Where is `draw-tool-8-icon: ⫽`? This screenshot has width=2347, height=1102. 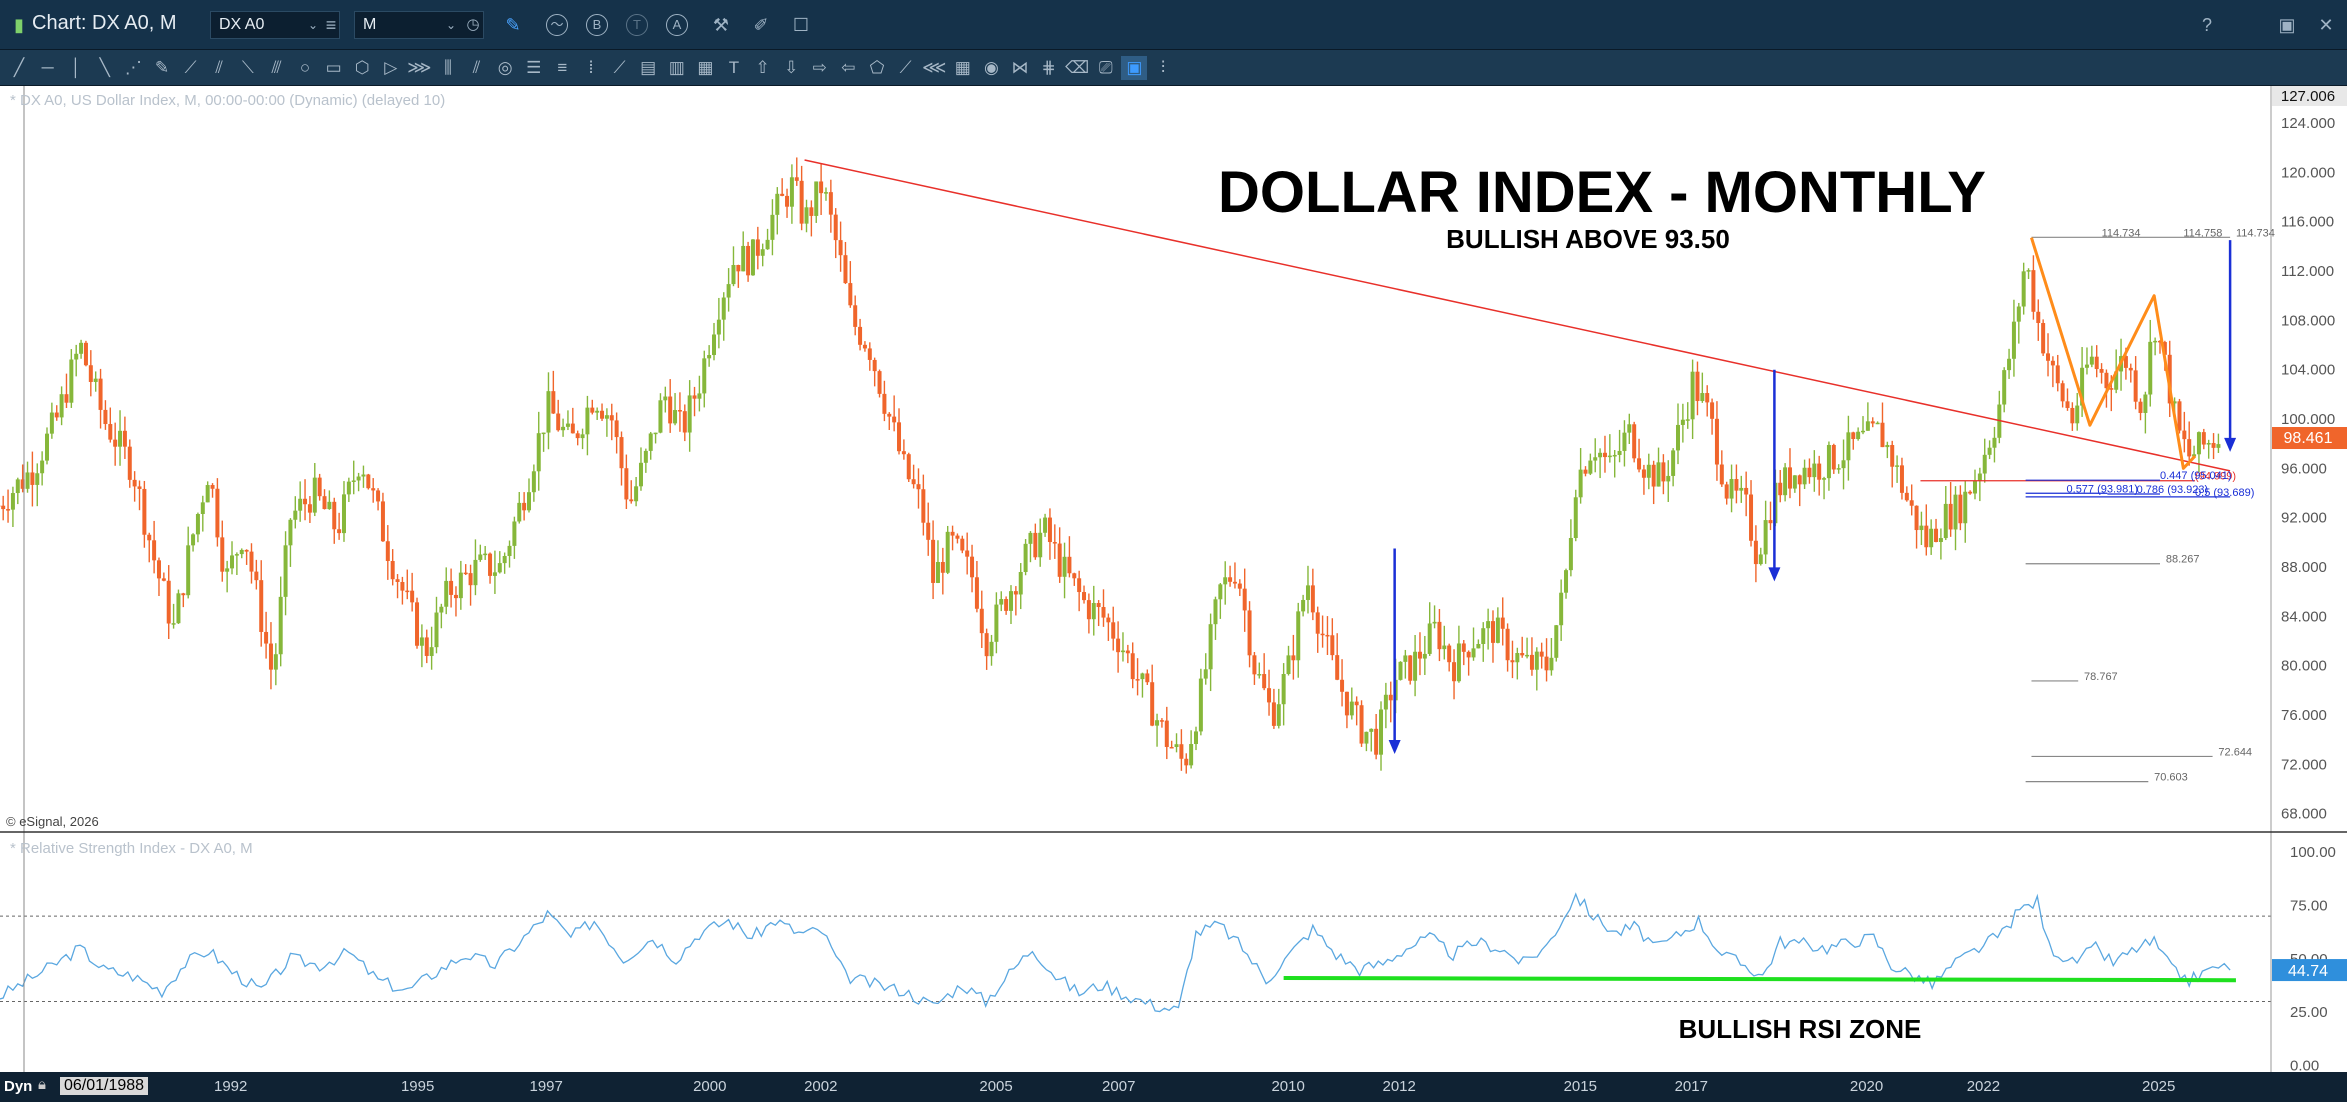 draw-tool-8-icon: ⫽ is located at coordinates (219, 67).